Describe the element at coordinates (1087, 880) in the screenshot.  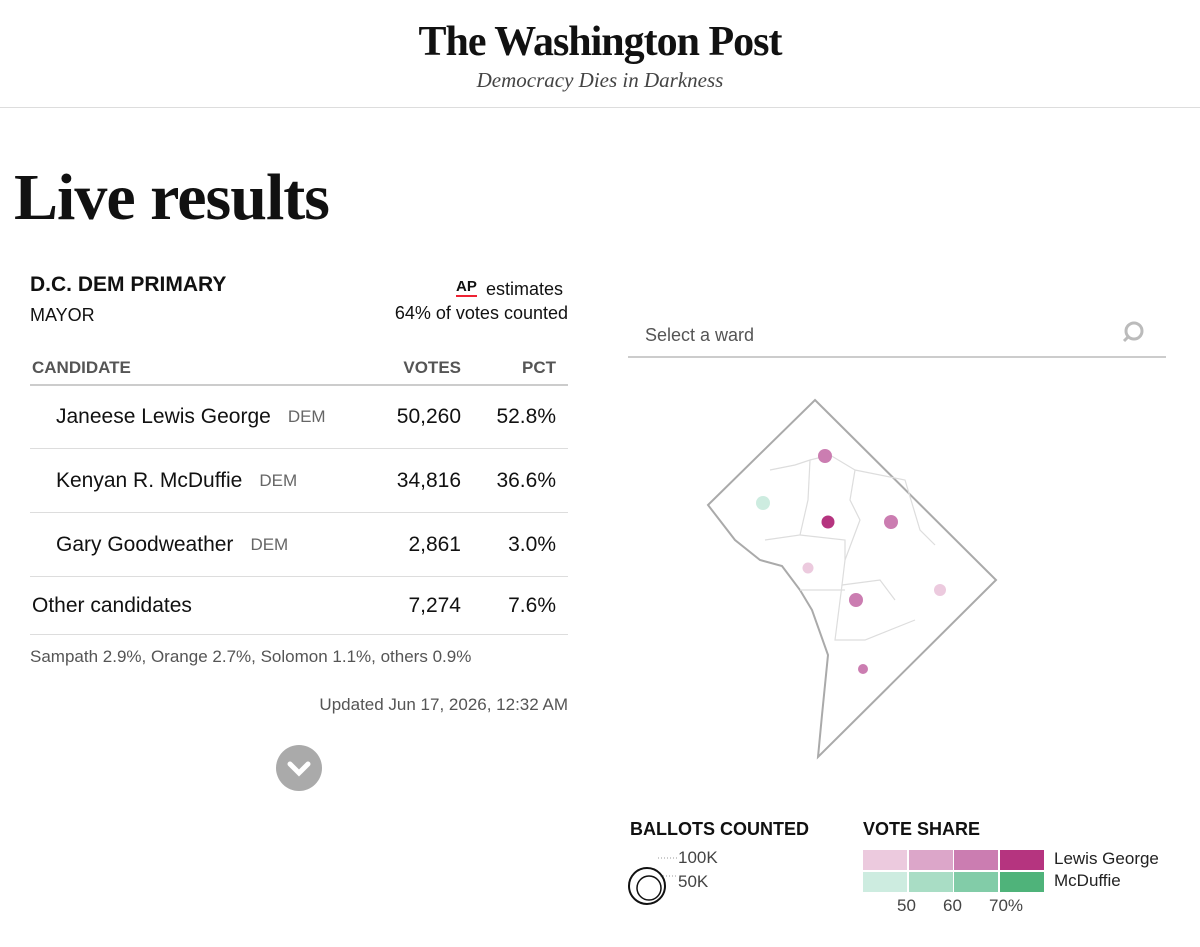
I see `share-candidate: McDuffie` at that location.